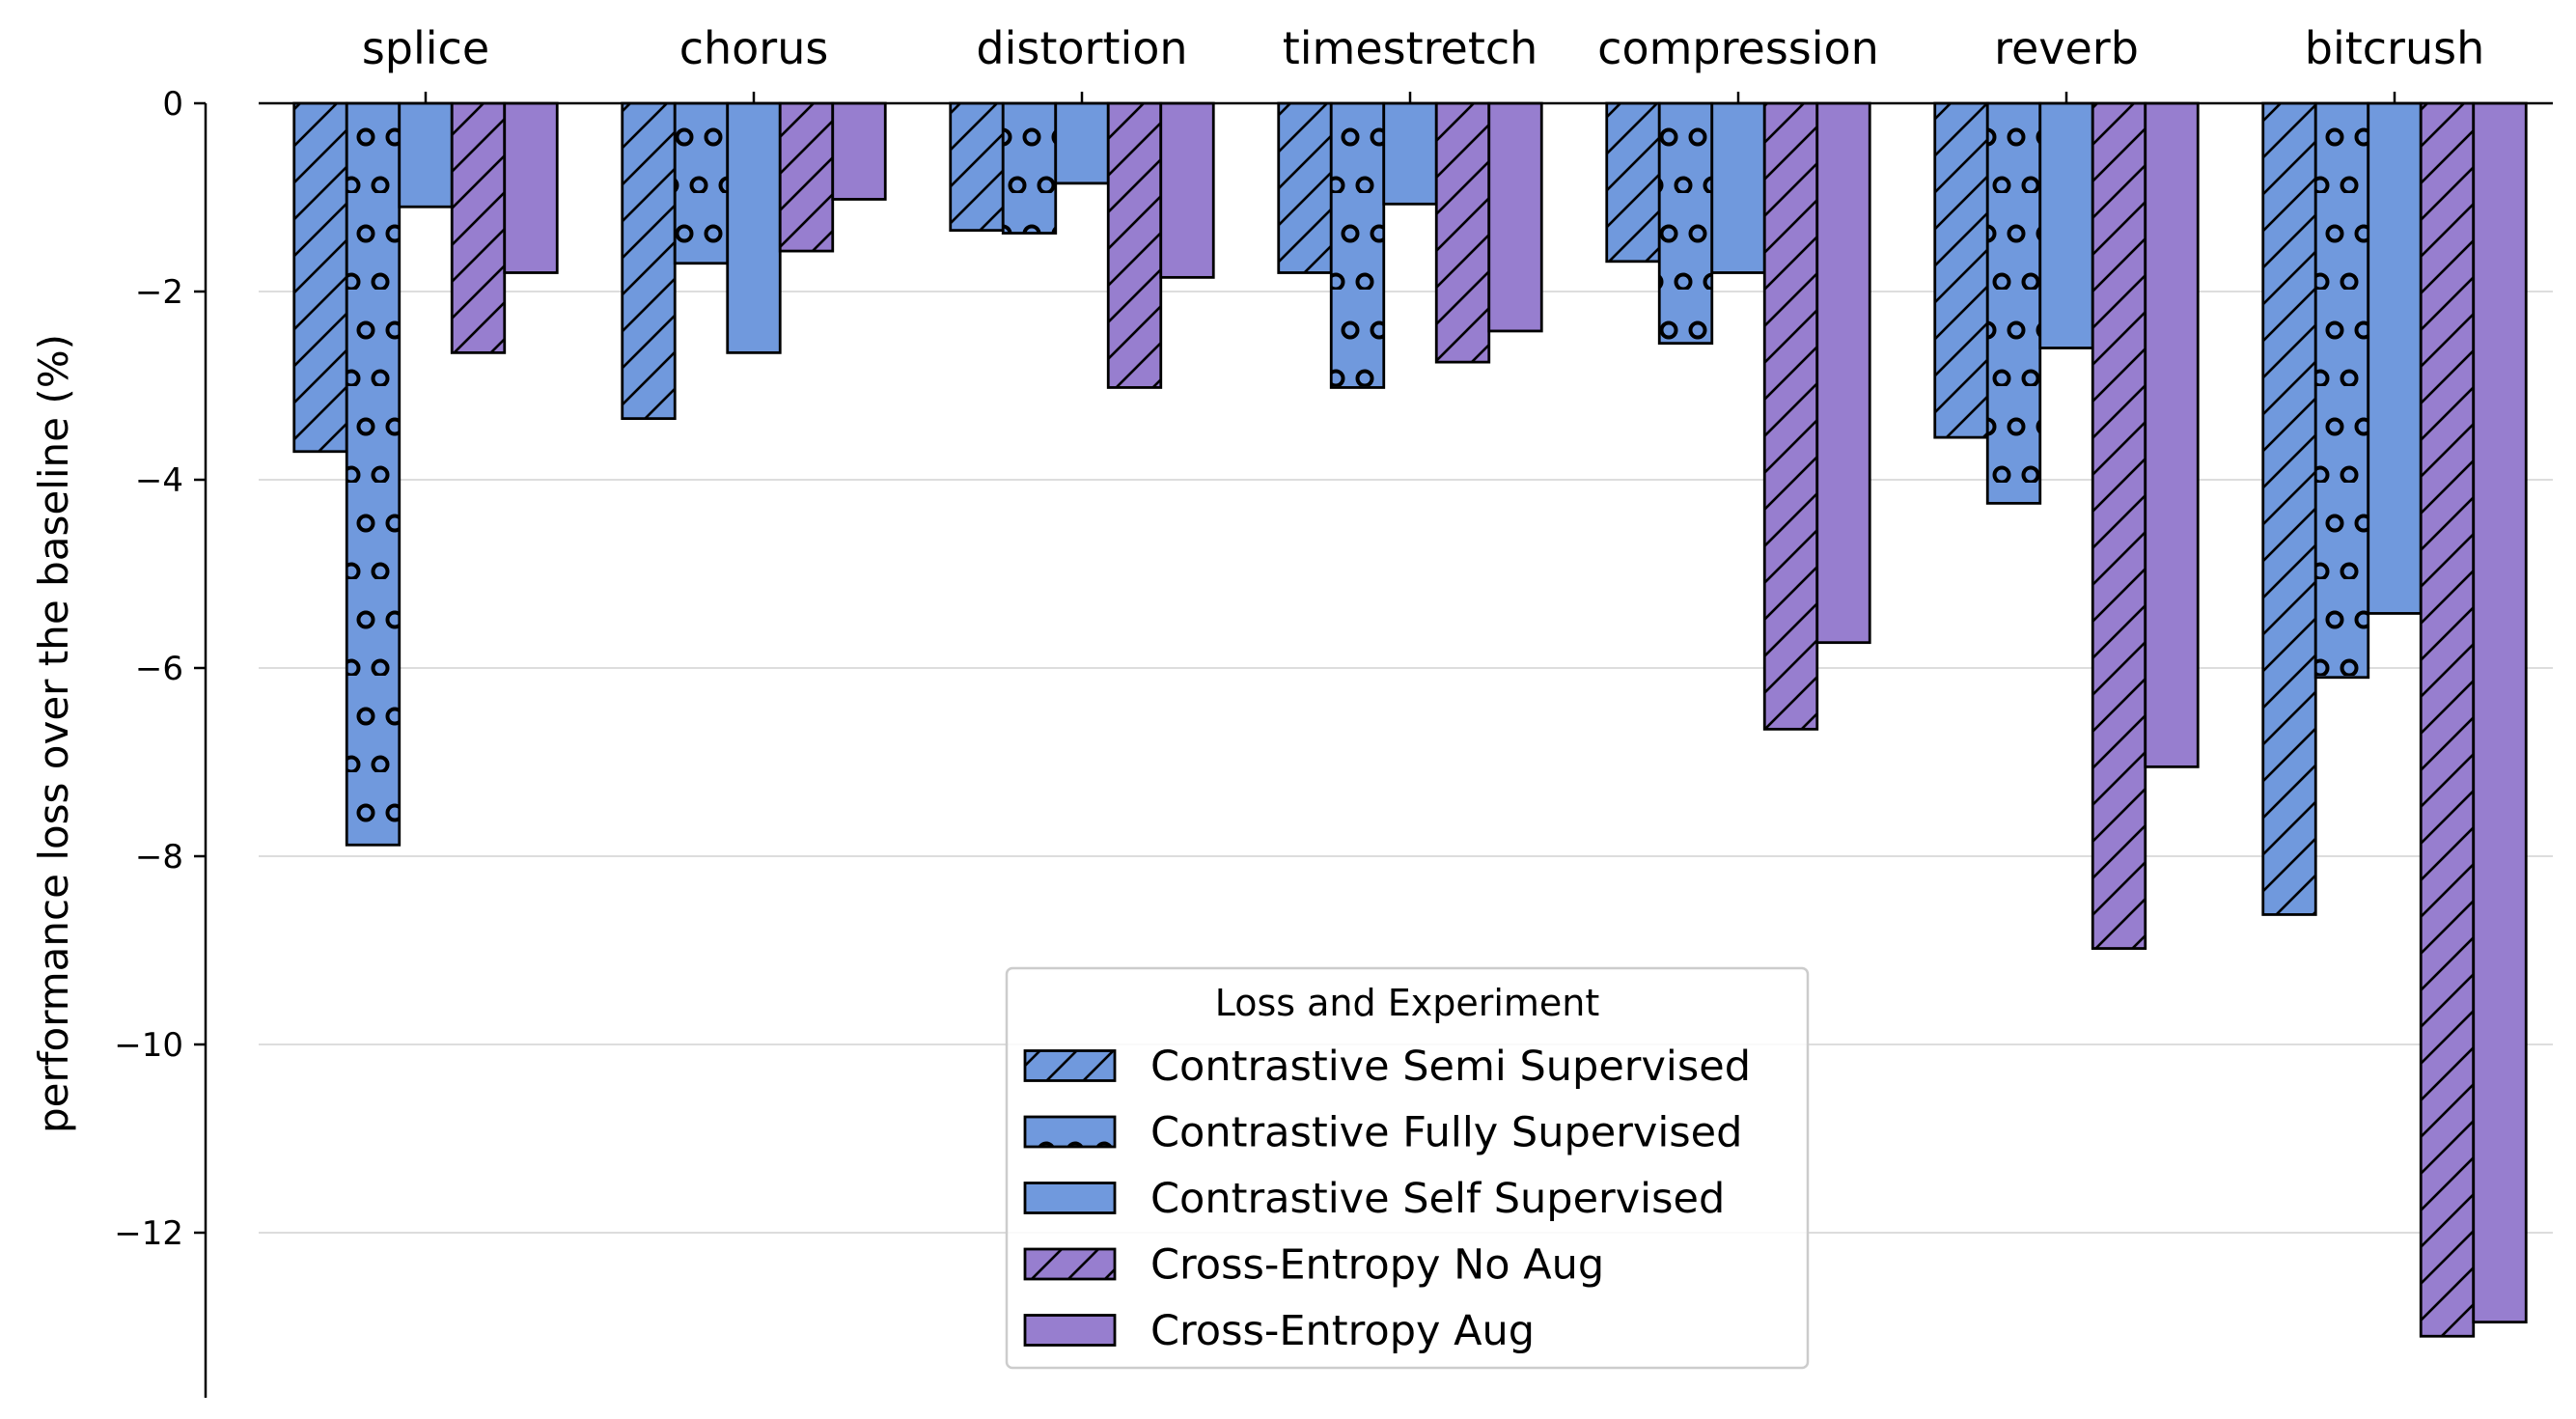  Describe the element at coordinates (159, 292) in the screenshot. I see `y-tick-label: −2` at that location.